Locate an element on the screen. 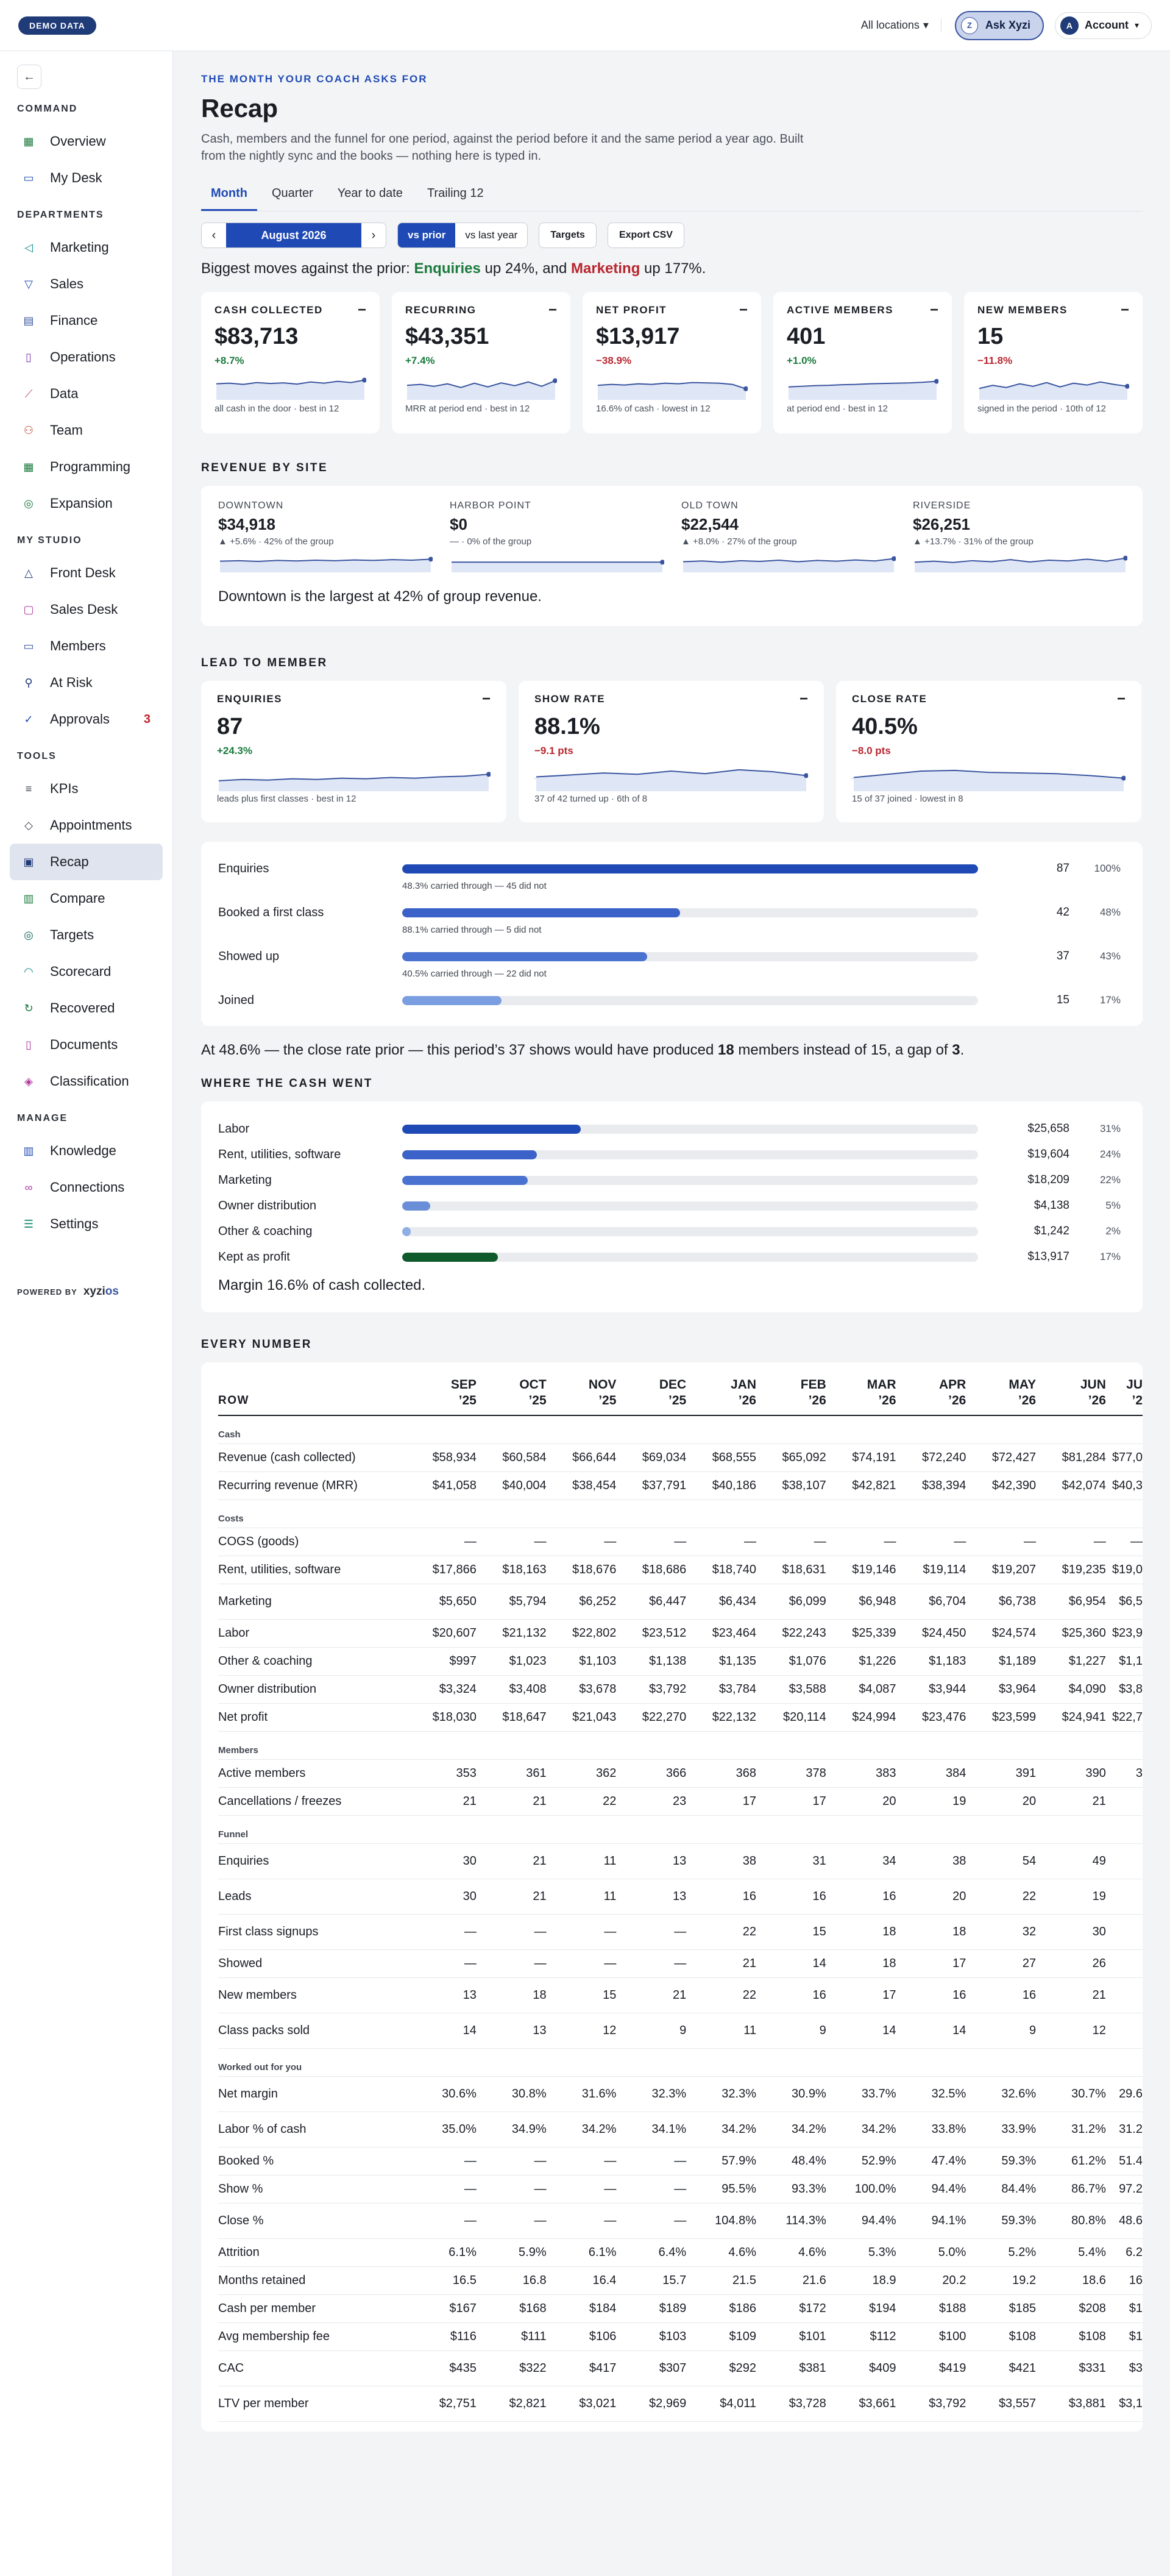 The height and width of the screenshot is (2576, 1170). table-cell: $3,728 is located at coordinates (791, 2404).